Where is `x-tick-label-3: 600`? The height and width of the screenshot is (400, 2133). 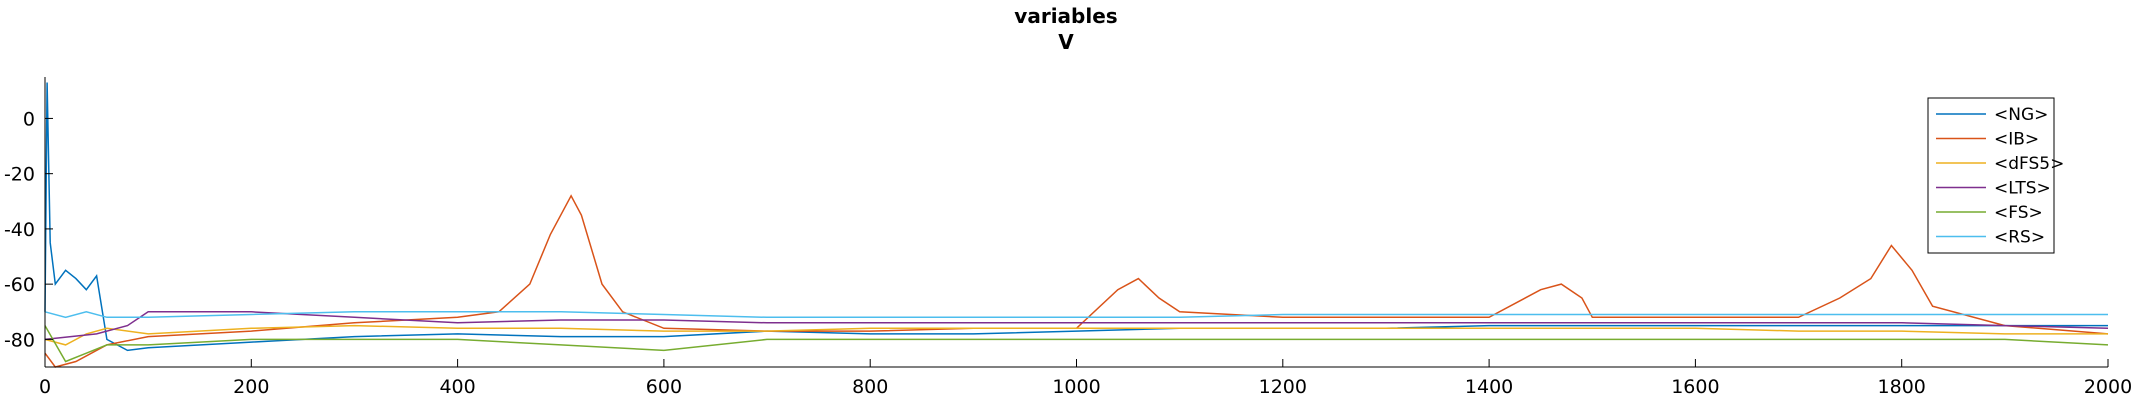
x-tick-label-3: 600 is located at coordinates (664, 387).